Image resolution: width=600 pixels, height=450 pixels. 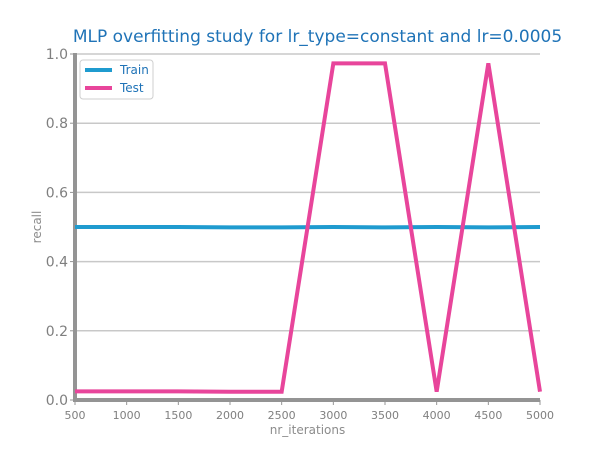 I want to click on legend-label-test: Test, so click(x=131, y=88).